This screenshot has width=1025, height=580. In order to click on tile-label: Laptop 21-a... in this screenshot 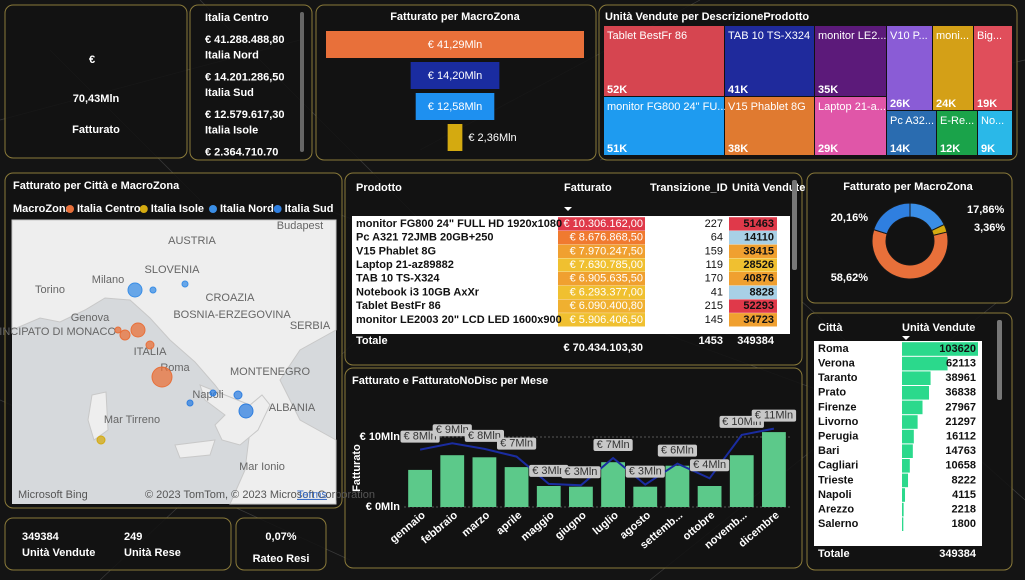, I will do `click(852, 107)`.